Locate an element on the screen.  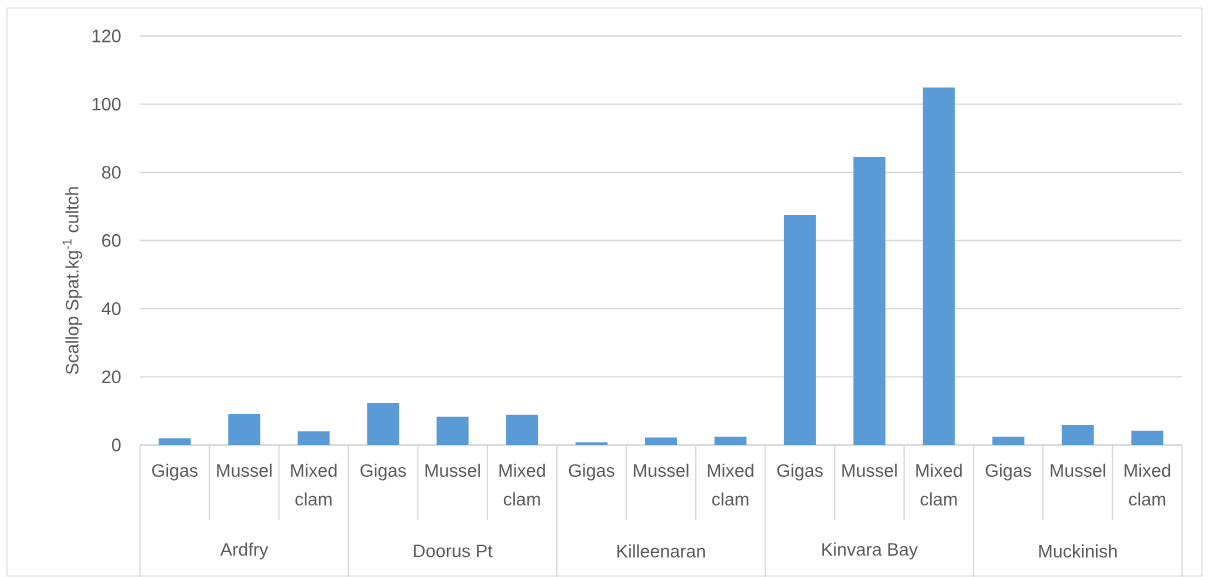
text: Doorus Pt is located at coordinates (453, 551).